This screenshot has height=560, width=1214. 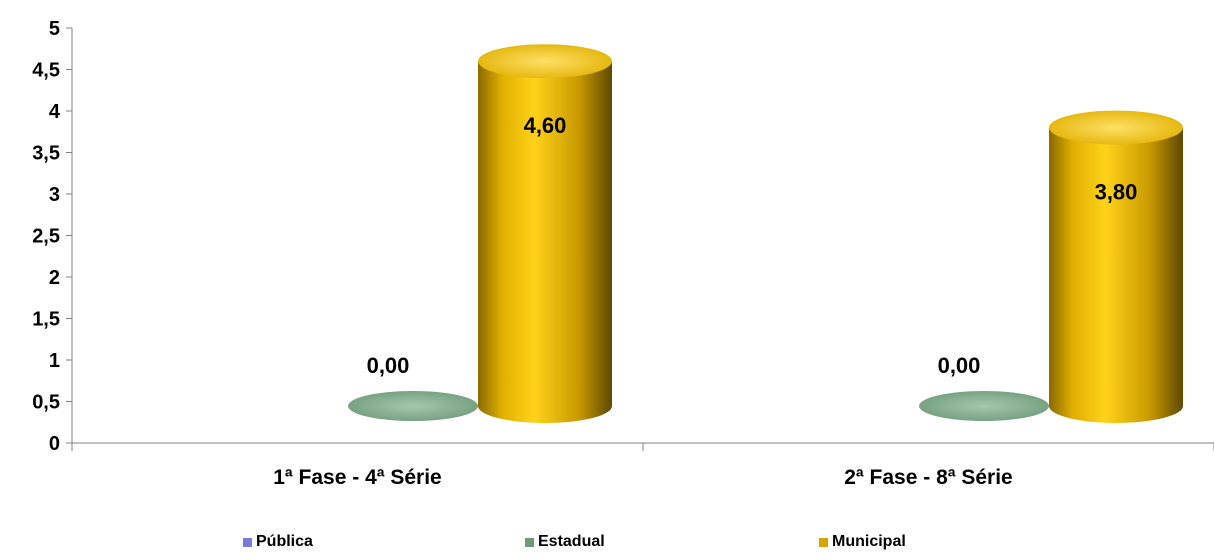 What do you see at coordinates (54, 278) in the screenshot?
I see `y-tick-label: 2` at bounding box center [54, 278].